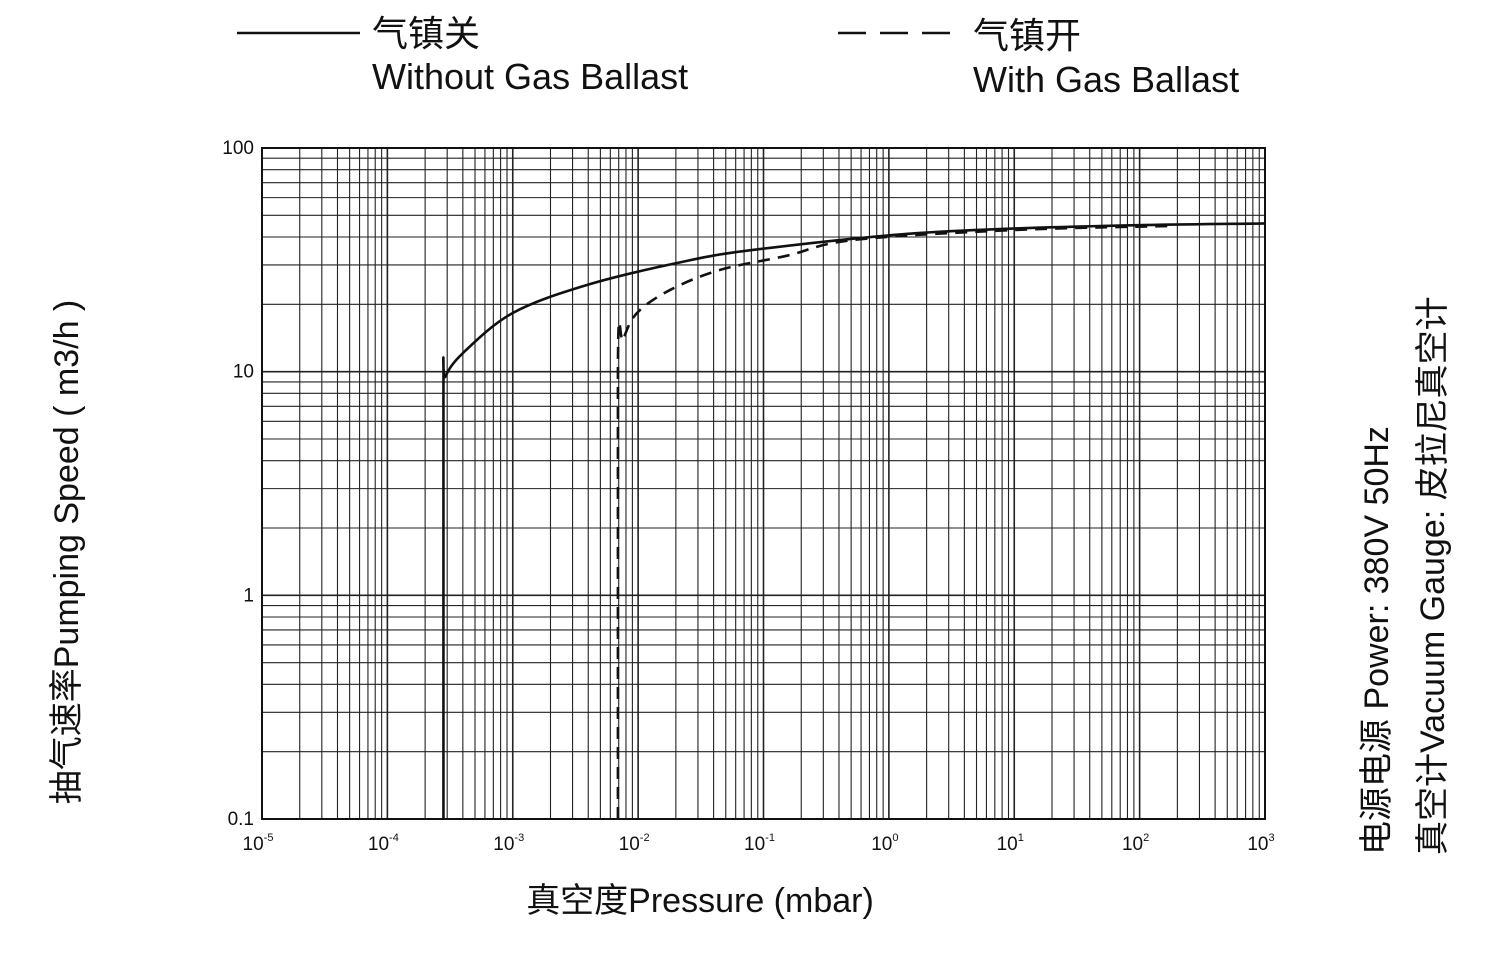  What do you see at coordinates (1027, 35) in the screenshot?
I see `legend-dashed-cn: 气镇开` at bounding box center [1027, 35].